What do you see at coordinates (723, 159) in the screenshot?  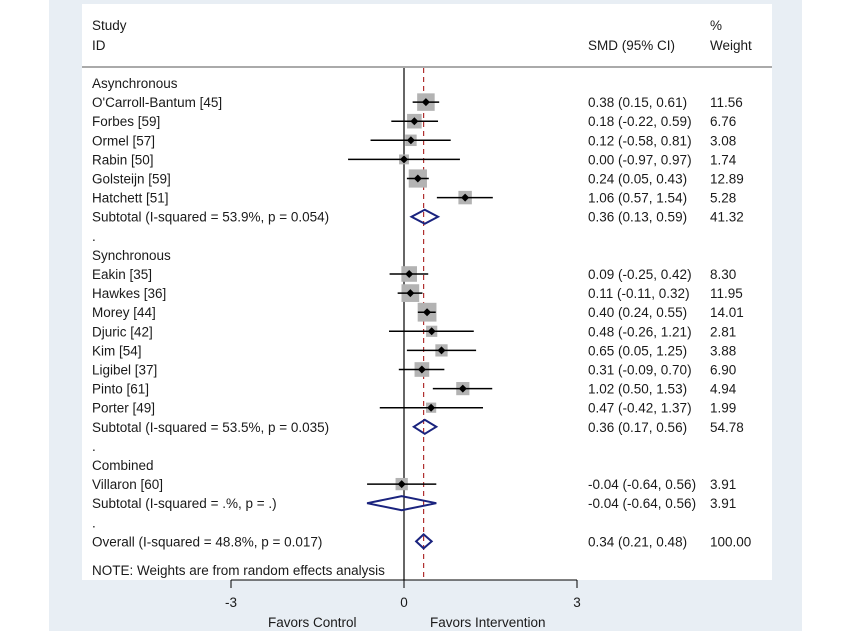 I see `weight-value: 1.74` at bounding box center [723, 159].